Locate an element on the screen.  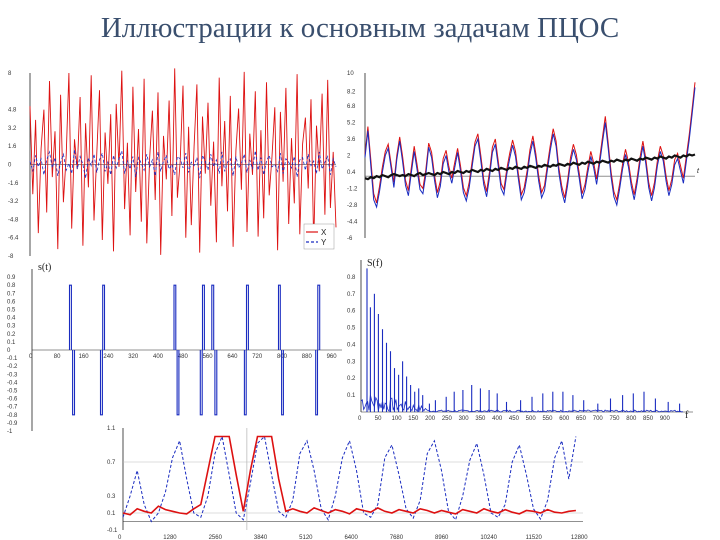
y-tick-label: -0.1 is located at coordinates (12, 359).